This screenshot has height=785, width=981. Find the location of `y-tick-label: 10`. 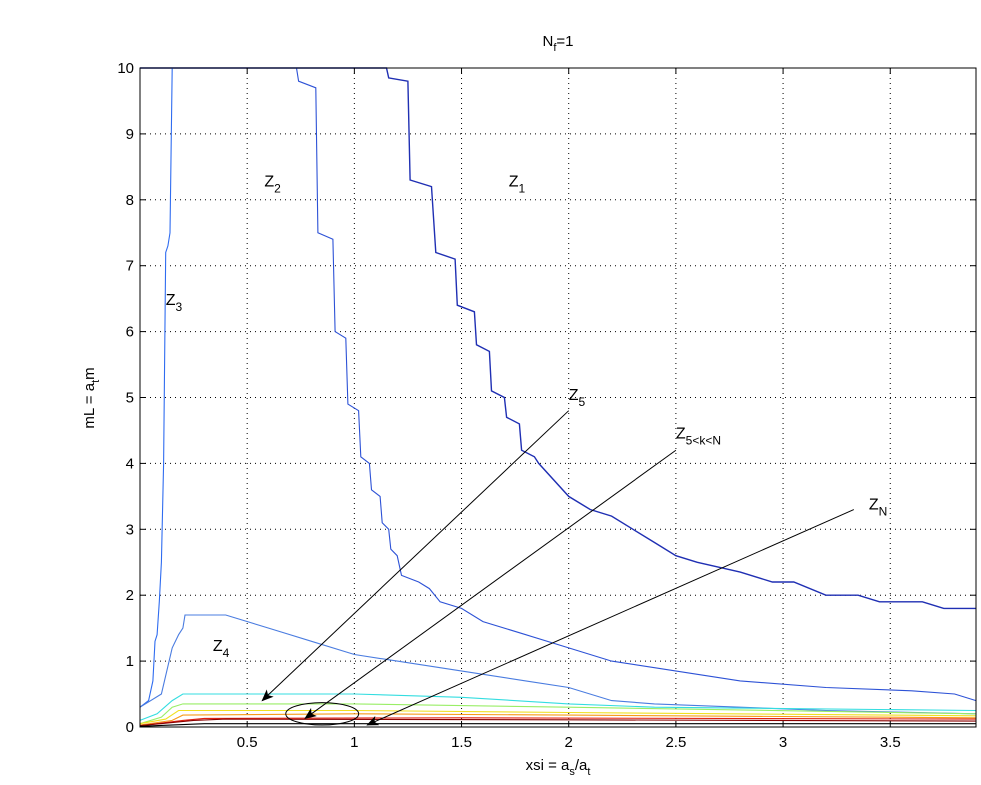

y-tick-label: 10 is located at coordinates (125, 68).